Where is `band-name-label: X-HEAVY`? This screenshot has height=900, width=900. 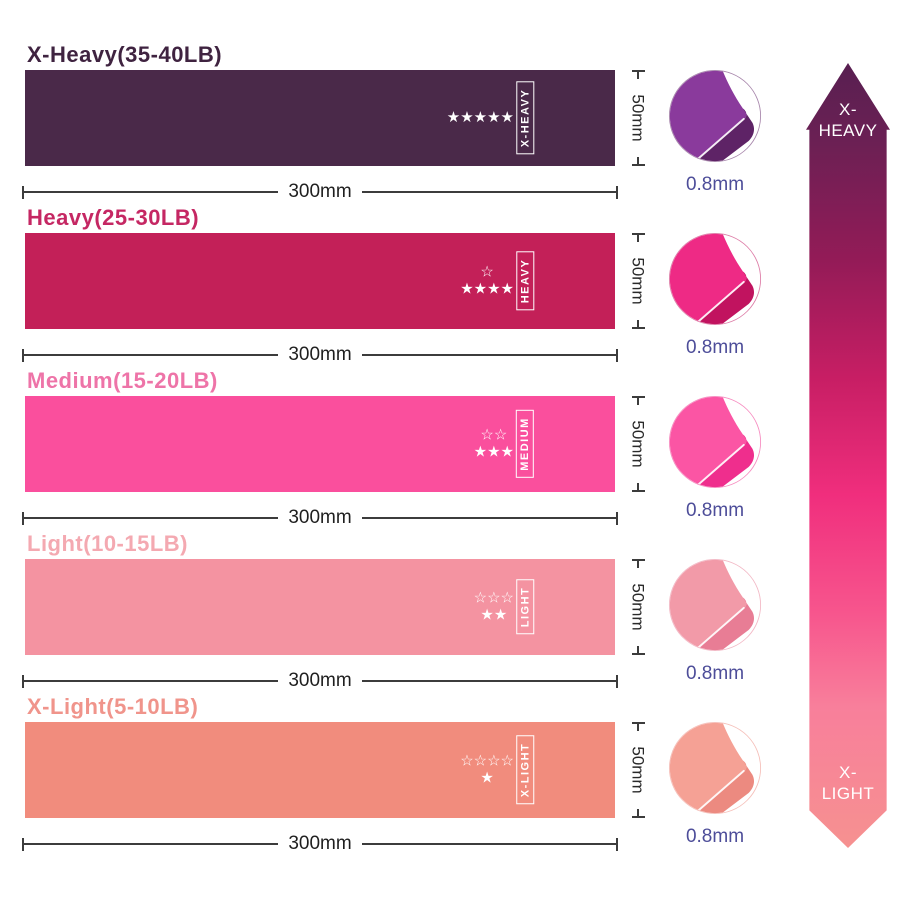
band-name-label: X-HEAVY is located at coordinates (525, 118).